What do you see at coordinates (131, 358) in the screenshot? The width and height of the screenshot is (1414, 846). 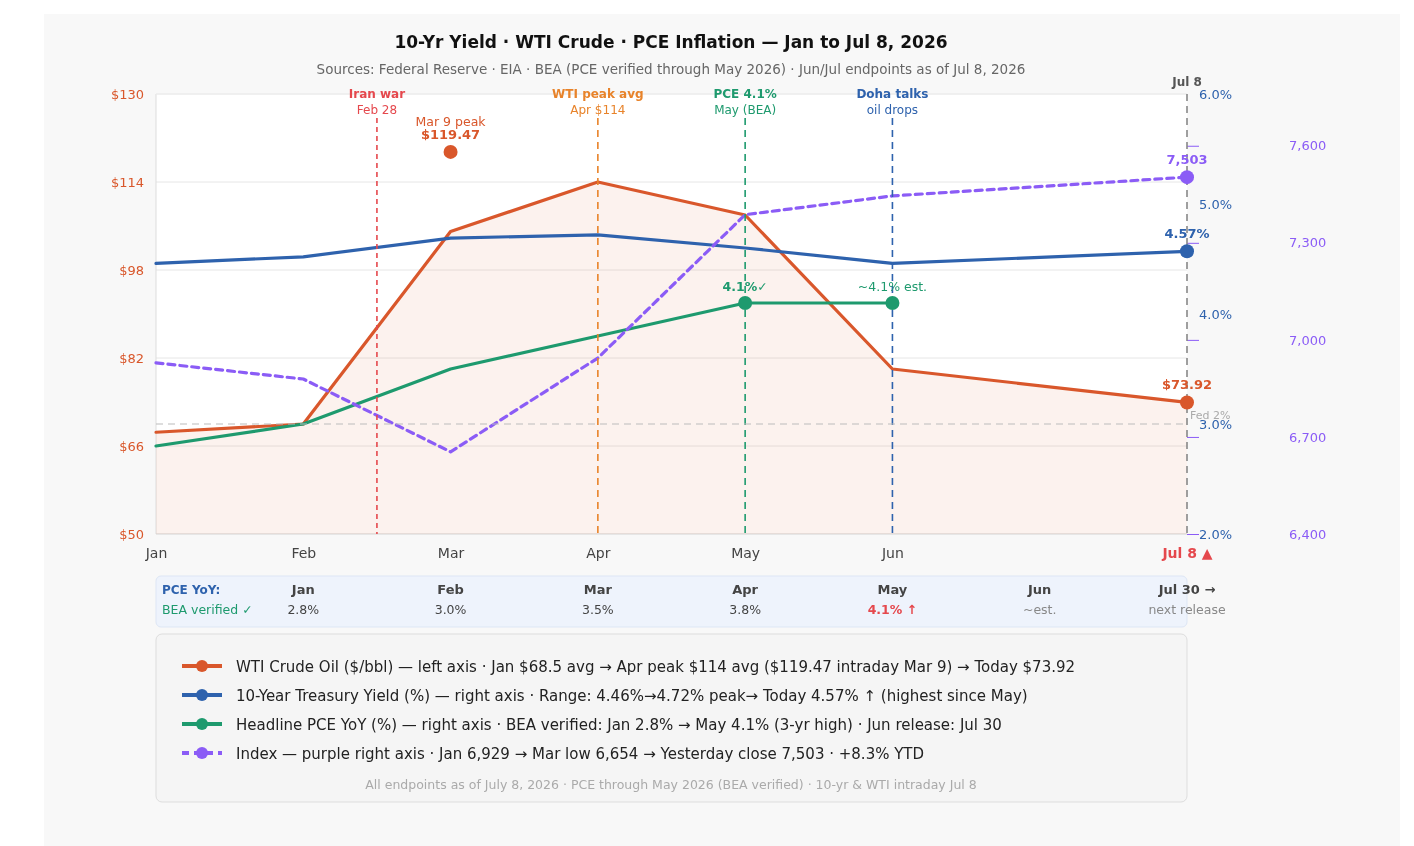 I see `y-tick-label: $82` at bounding box center [131, 358].